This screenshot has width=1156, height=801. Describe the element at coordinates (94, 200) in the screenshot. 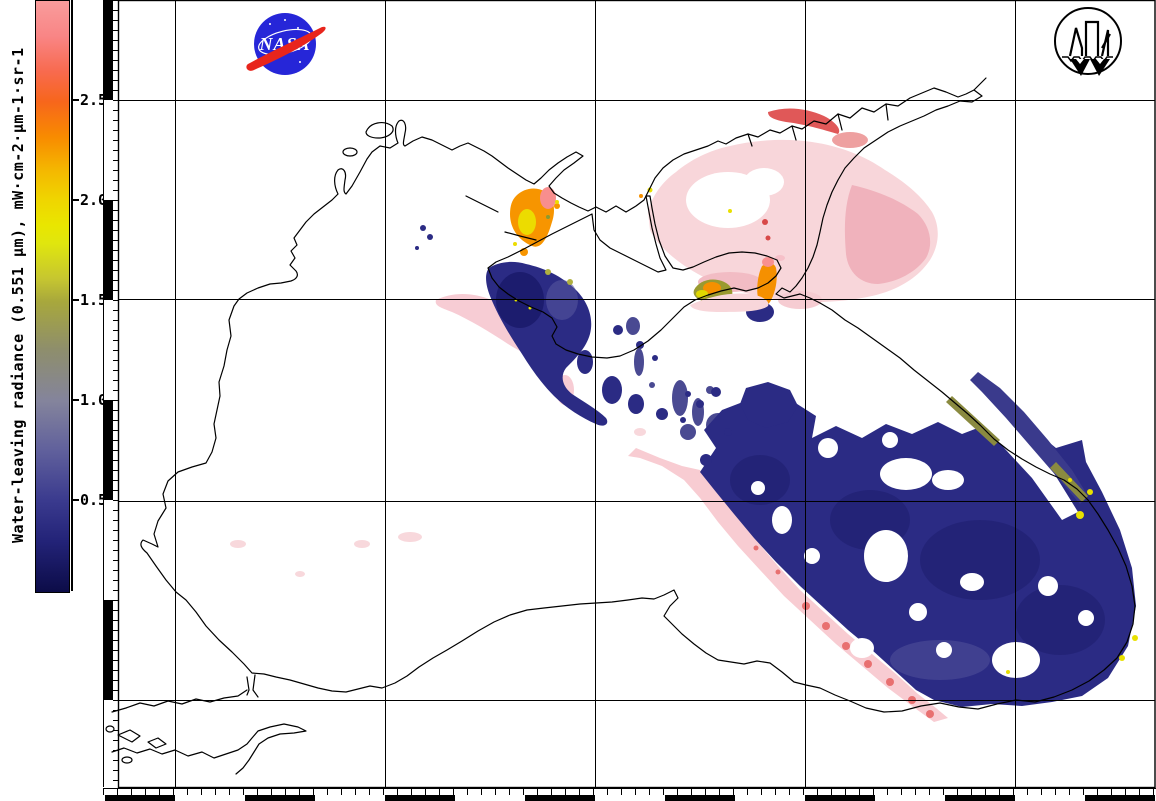

I see `colorbar-tick-label: 2.0` at that location.